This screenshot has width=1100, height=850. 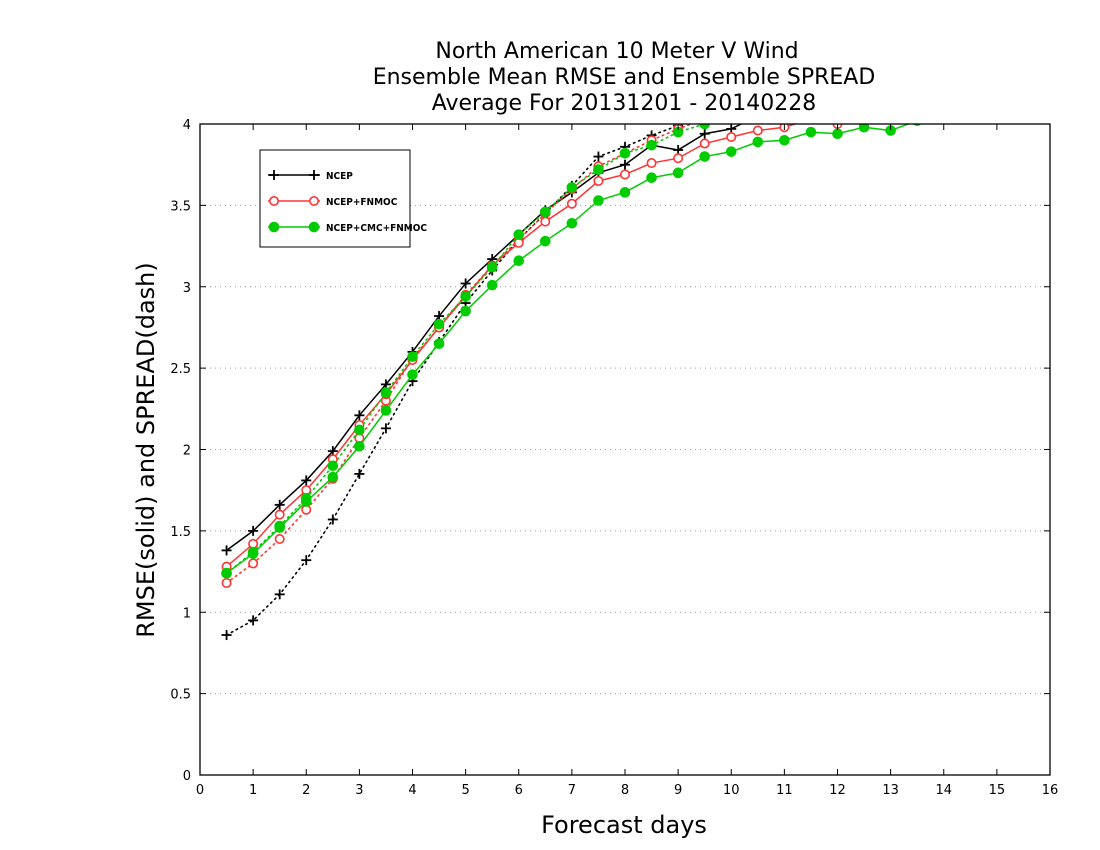 I want to click on x-tick-label-0: 0, so click(x=200, y=790).